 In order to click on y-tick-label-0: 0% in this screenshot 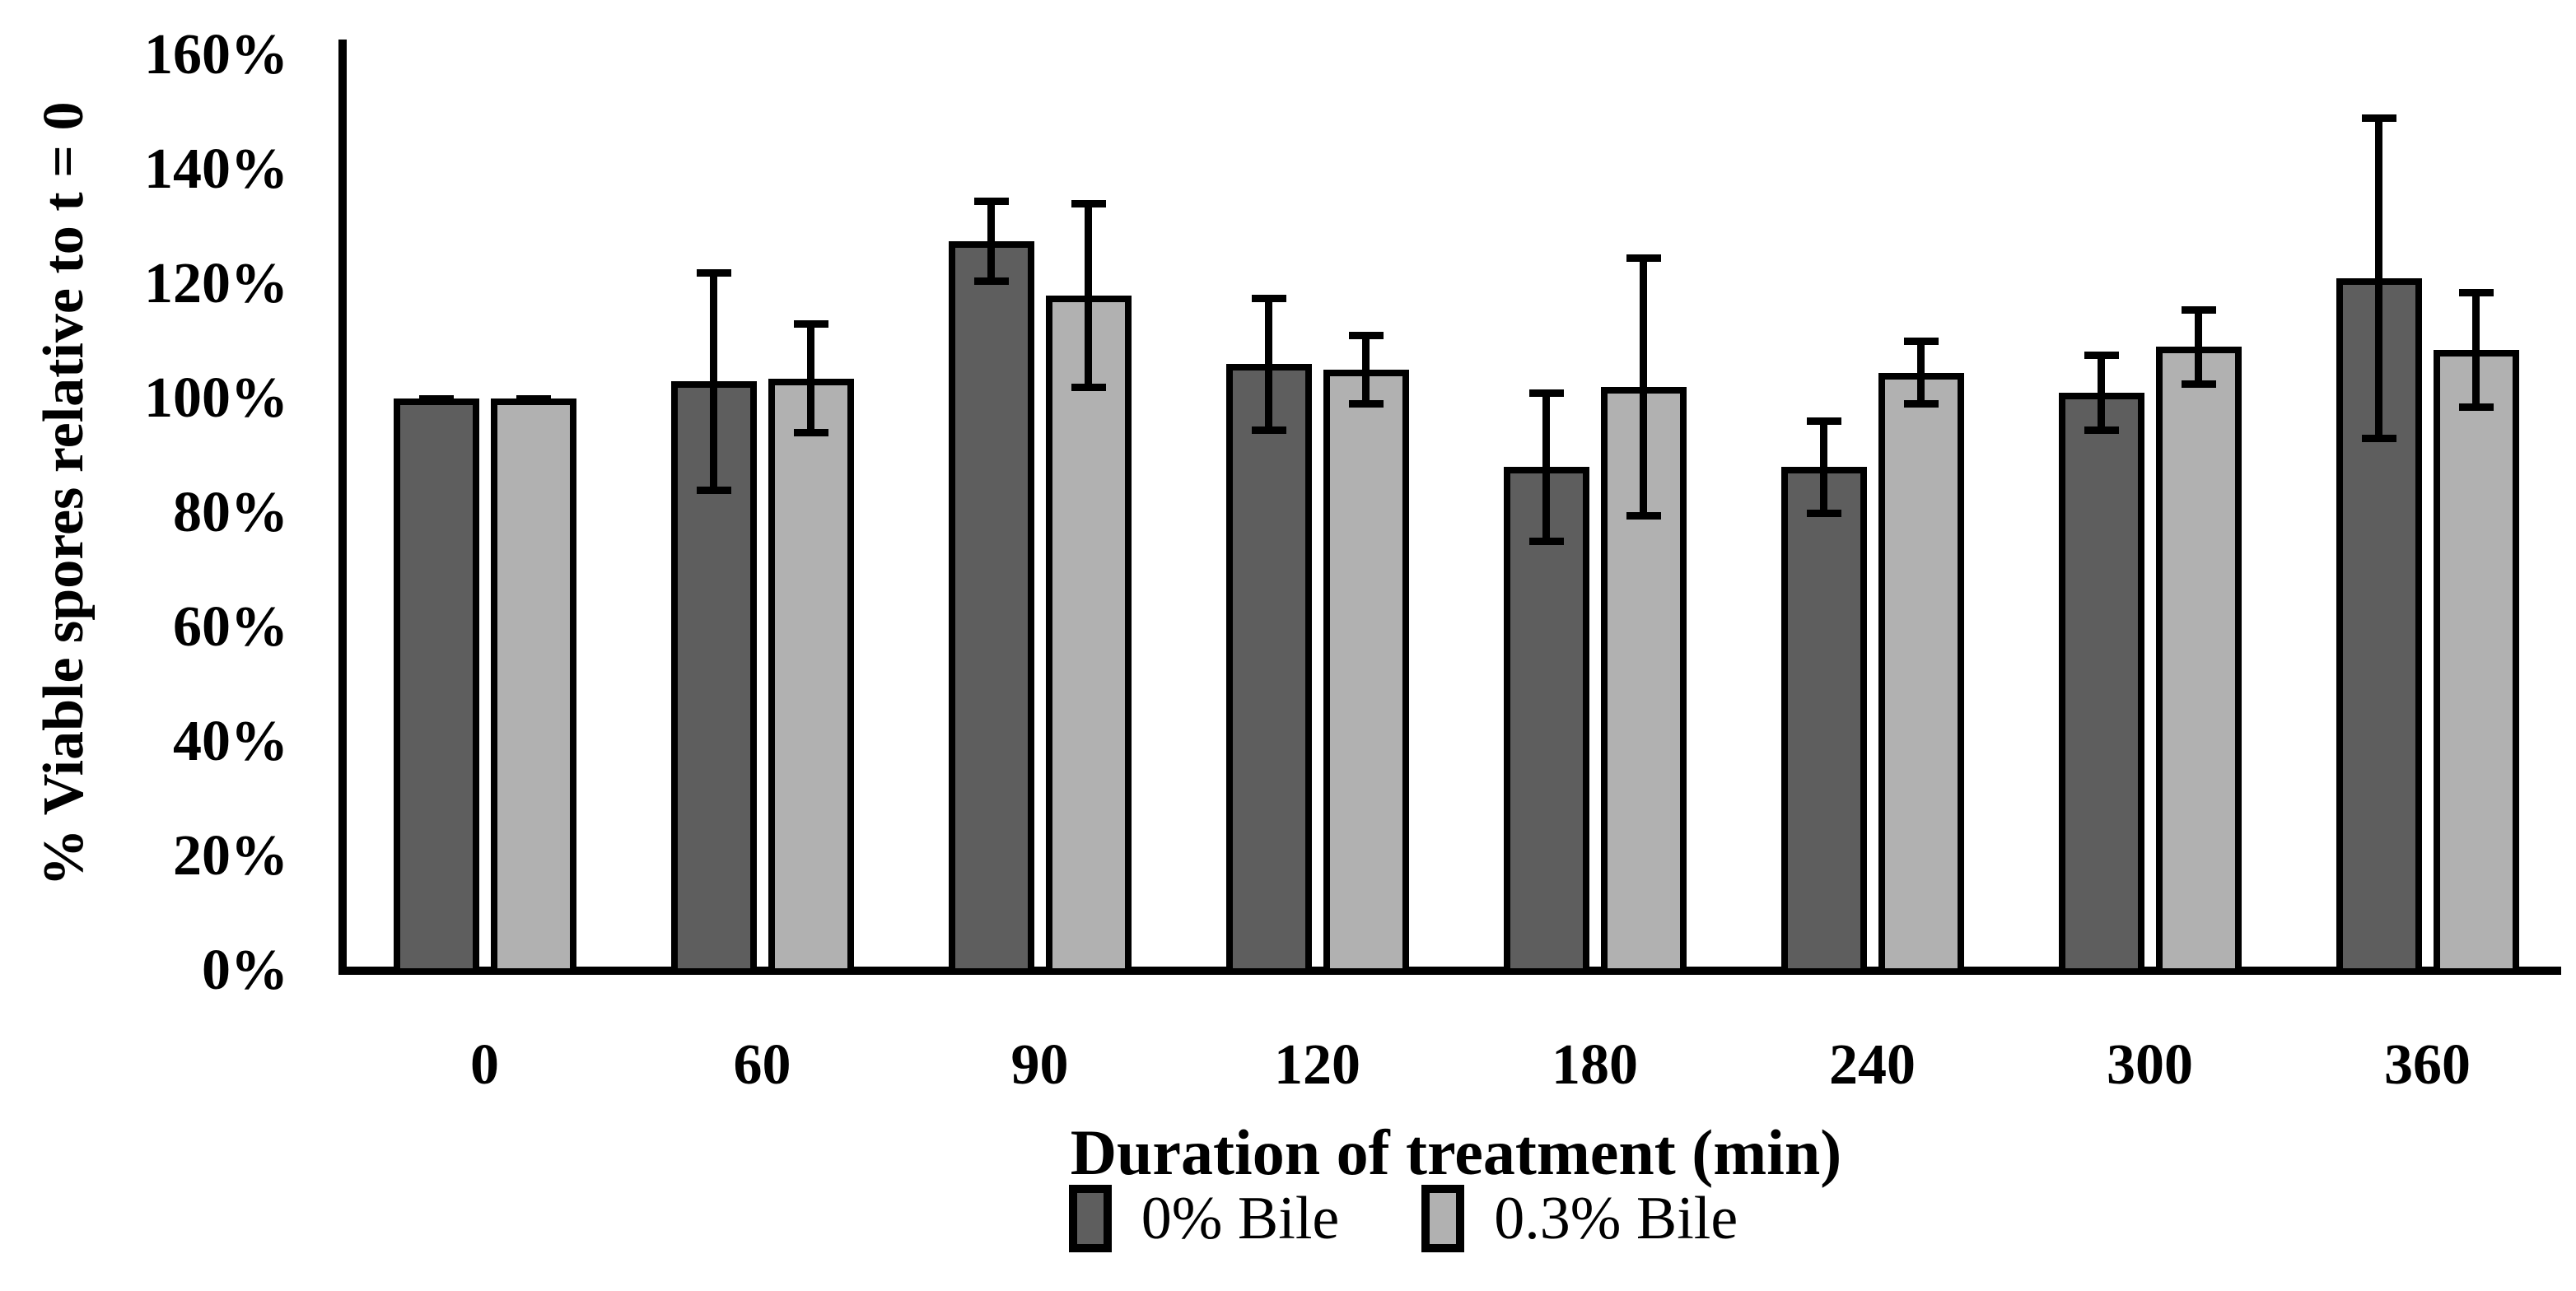, I will do `click(245, 970)`.